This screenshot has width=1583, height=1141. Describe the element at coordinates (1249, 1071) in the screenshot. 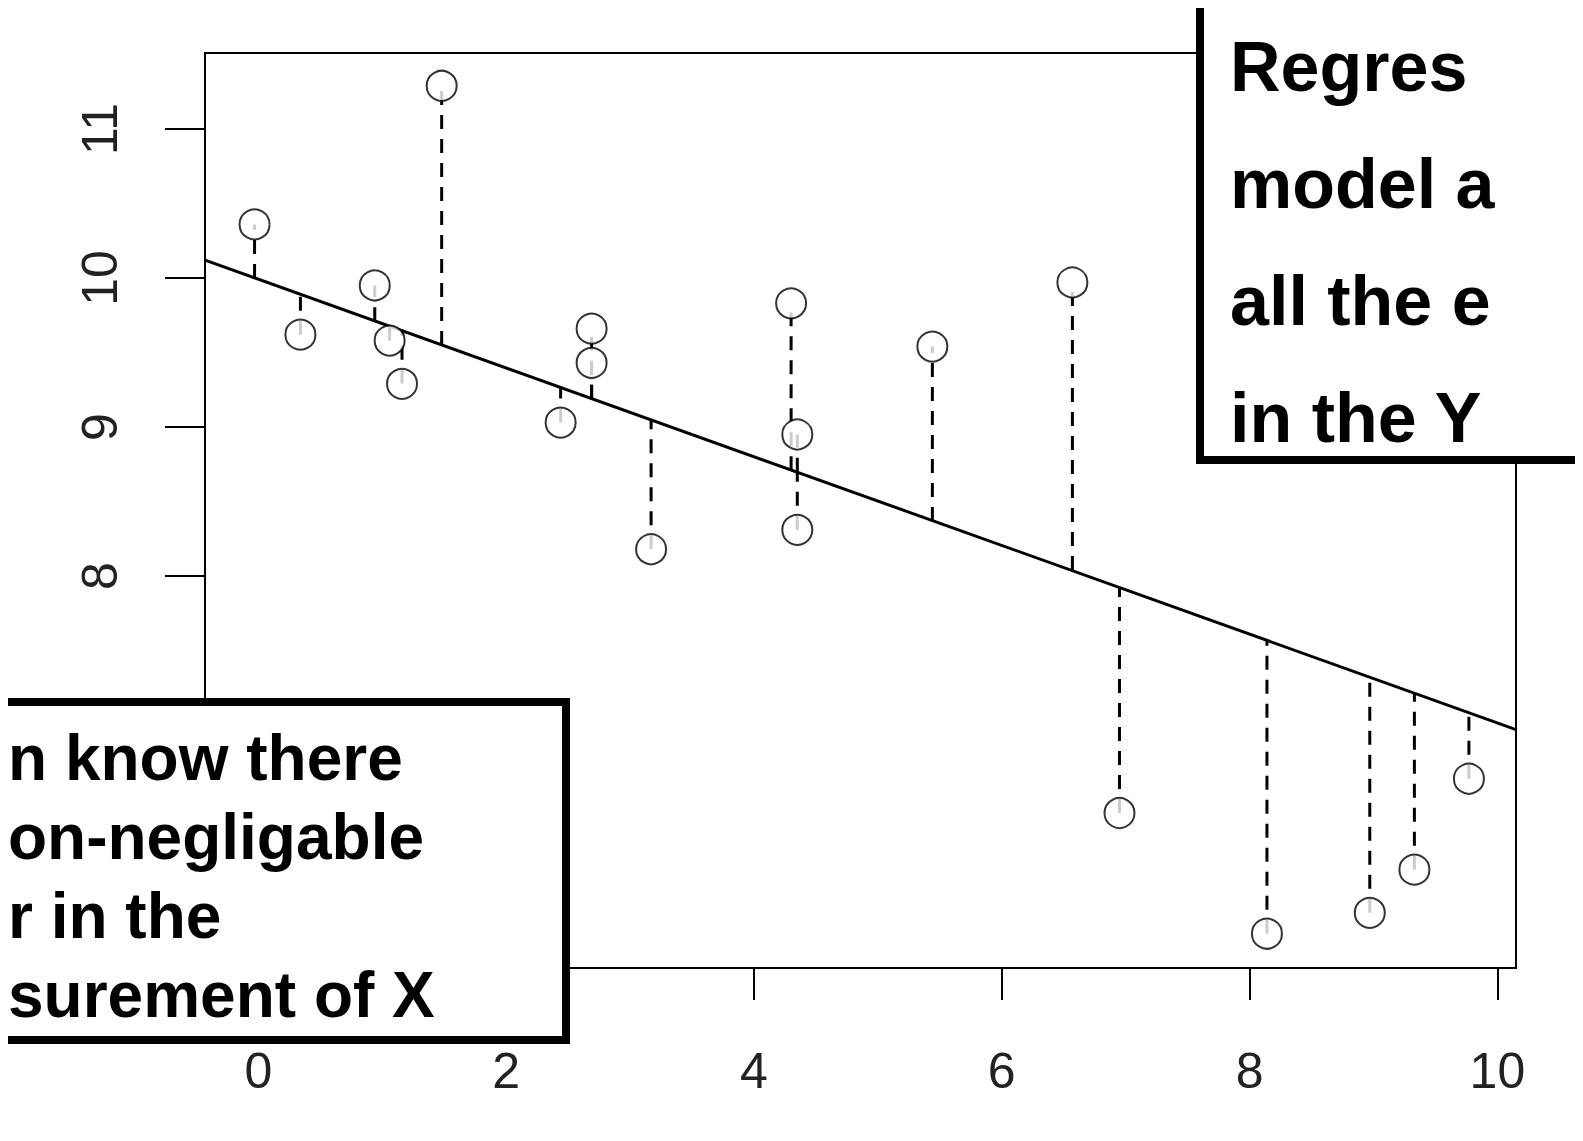

I see `x-tick-label: 8` at that location.